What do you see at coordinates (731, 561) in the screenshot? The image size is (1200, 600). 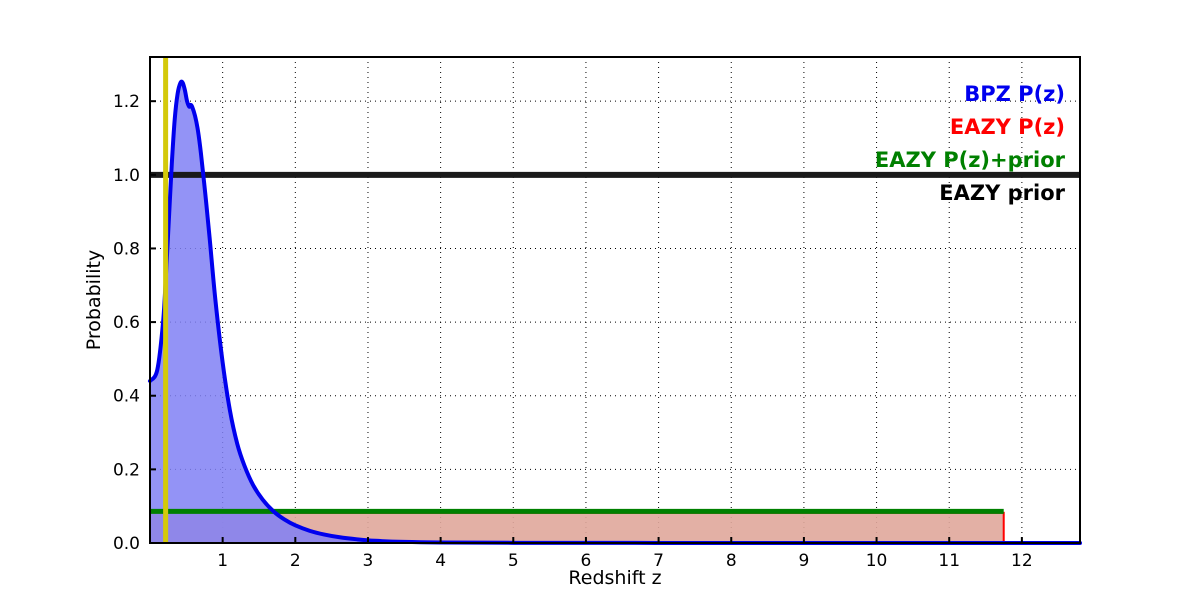 I see `x-tick-label: 8` at bounding box center [731, 561].